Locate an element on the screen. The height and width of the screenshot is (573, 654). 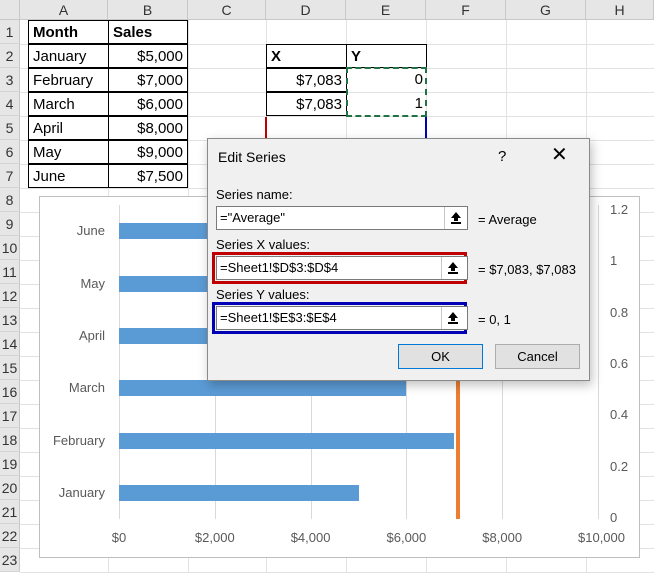
help-button: ? is located at coordinates (502, 156).